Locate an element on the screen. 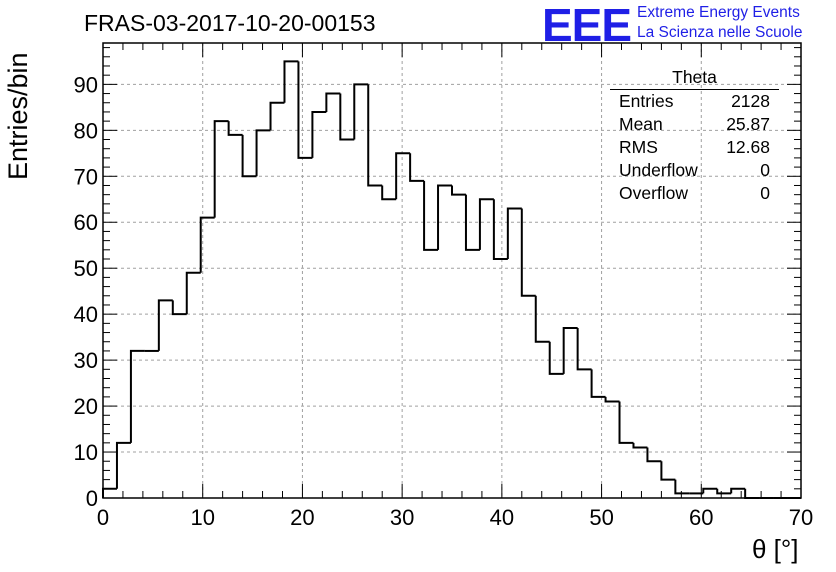 This screenshot has width=836, height=572. y-tick-label: 50 is located at coordinates (86, 268).